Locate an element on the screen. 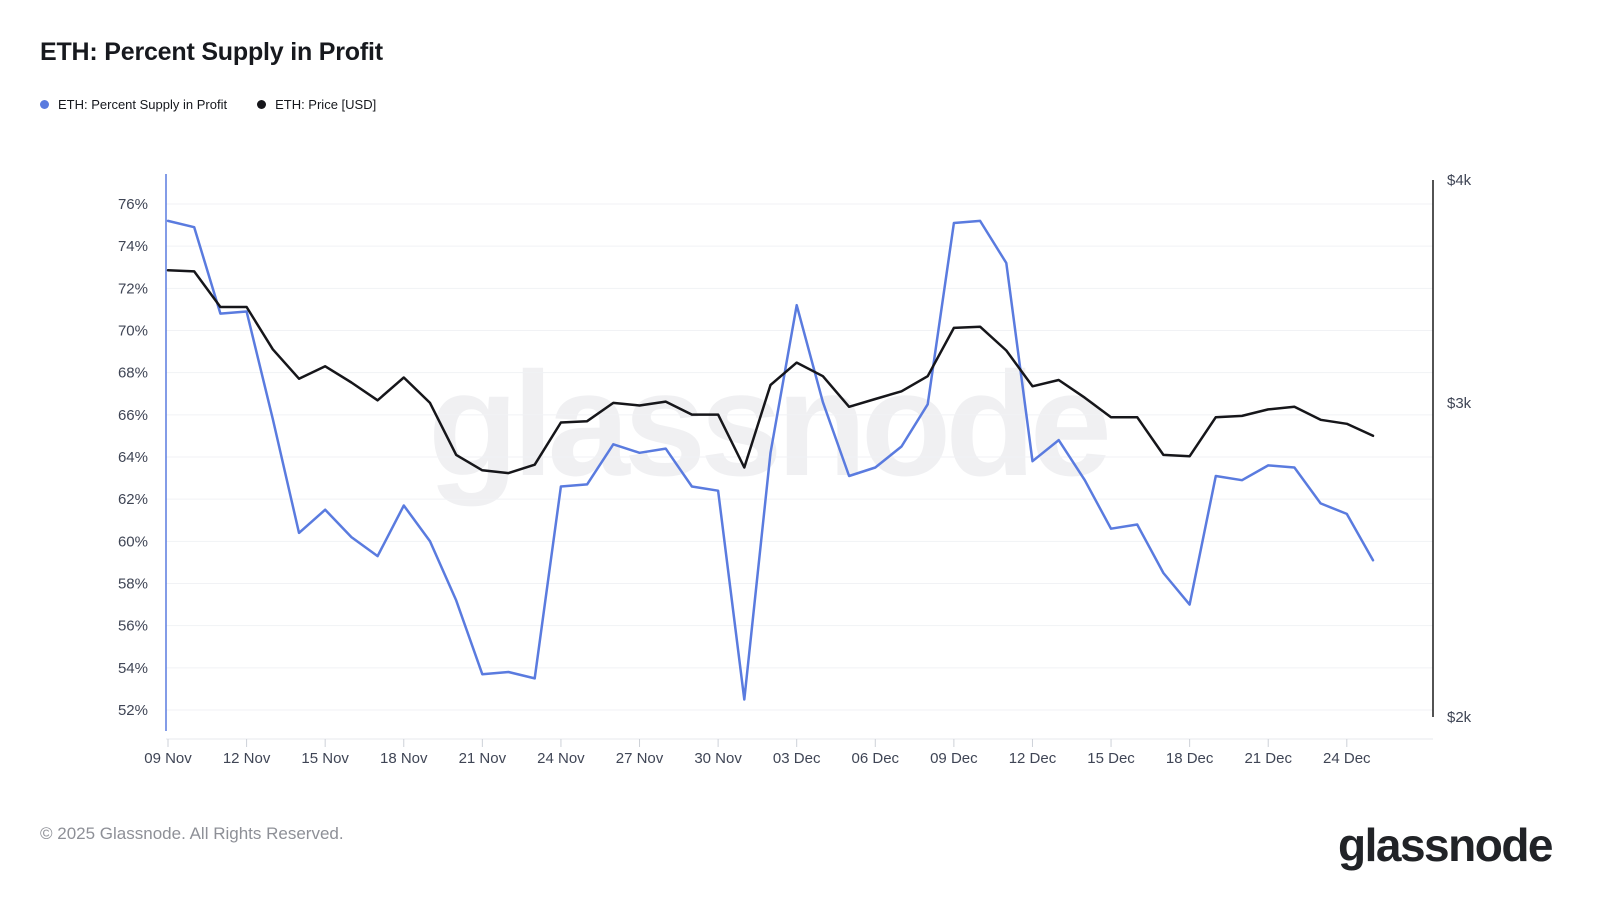 This screenshot has width=1600, height=900. x-axis-tick-label: 15 Nov is located at coordinates (325, 758).